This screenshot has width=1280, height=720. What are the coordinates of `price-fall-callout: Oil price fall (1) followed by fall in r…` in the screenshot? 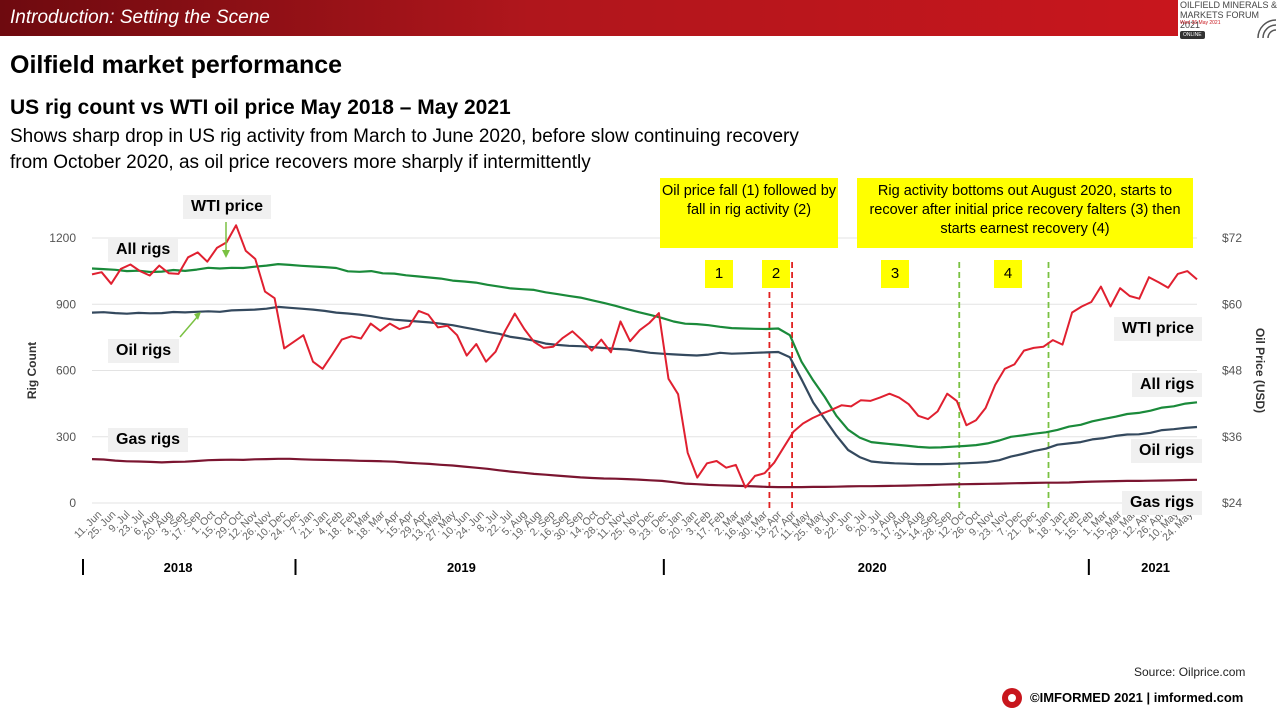 It's located at (749, 213).